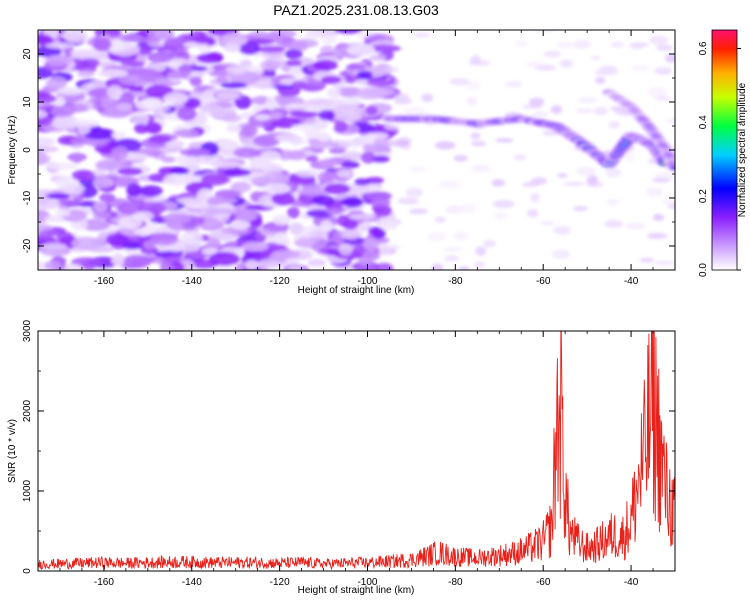  Describe the element at coordinates (703, 270) in the screenshot. I see `colorbar-tick-label: 0.0` at that location.